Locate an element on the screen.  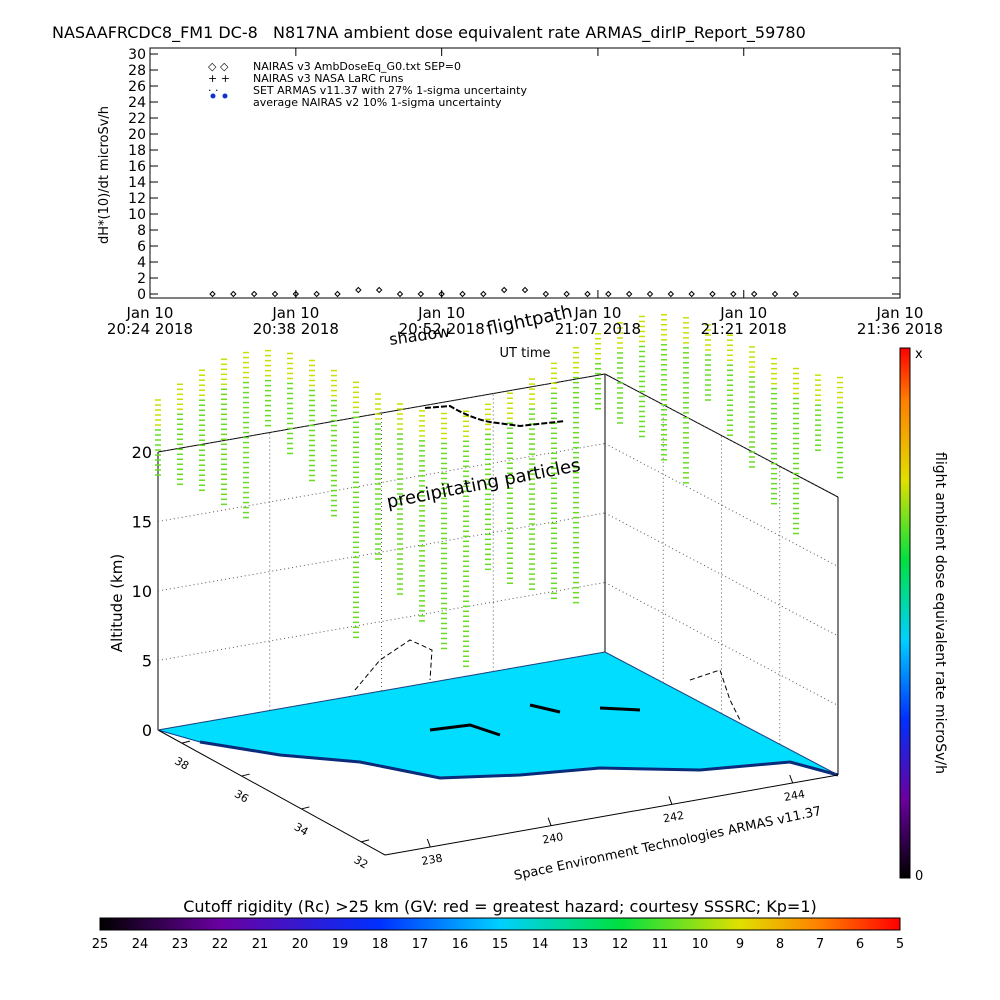
lat-tick-label: 38 is located at coordinates (181, 763).